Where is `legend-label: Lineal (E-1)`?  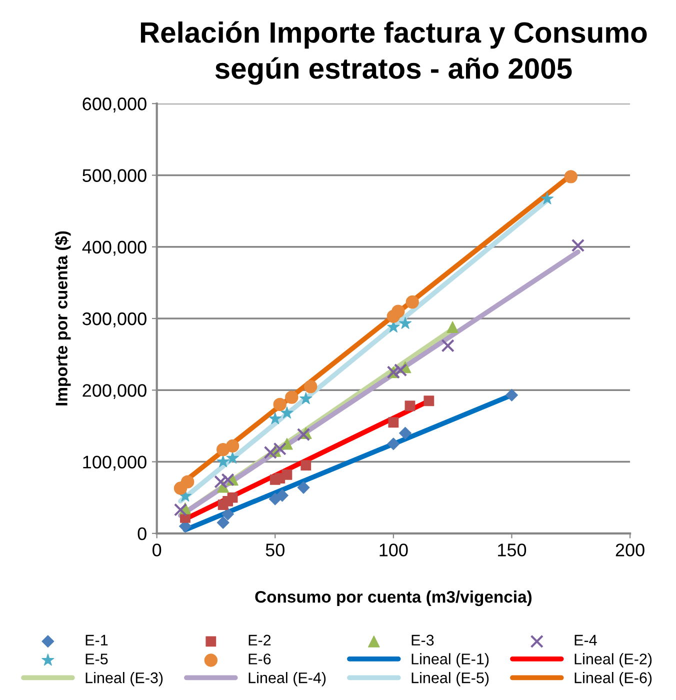
legend-label: Lineal (E-1) is located at coordinates (450, 660).